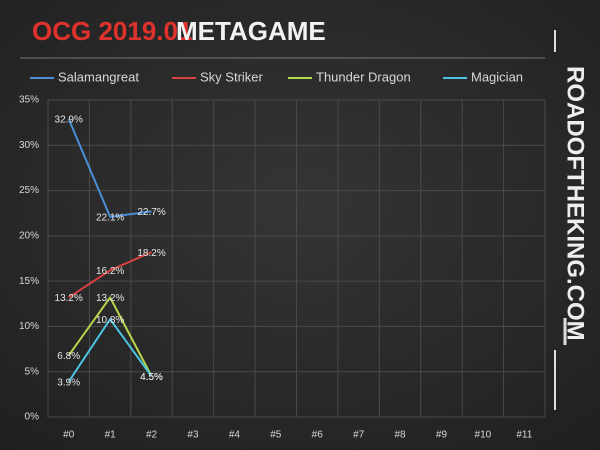 This screenshot has height=450, width=600. Describe the element at coordinates (235, 435) in the screenshot. I see `x-tick-label: #4` at that location.